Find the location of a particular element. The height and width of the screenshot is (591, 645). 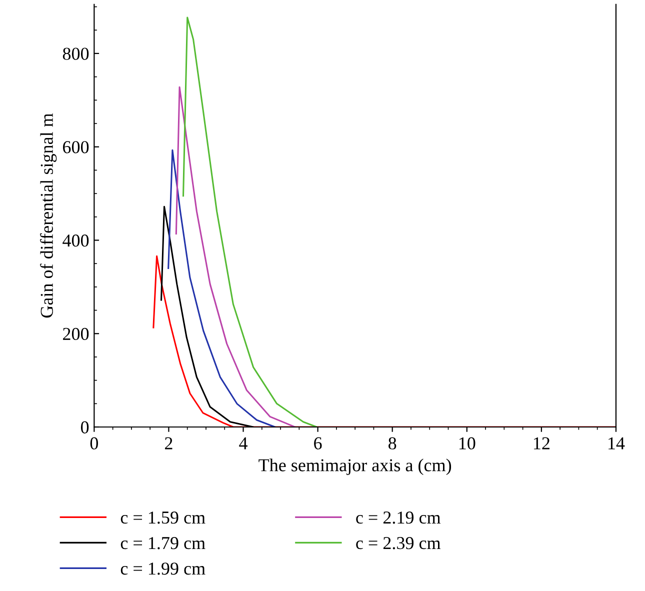

x-axis-title: The semimajor axis a (cm) is located at coordinates (355, 467).